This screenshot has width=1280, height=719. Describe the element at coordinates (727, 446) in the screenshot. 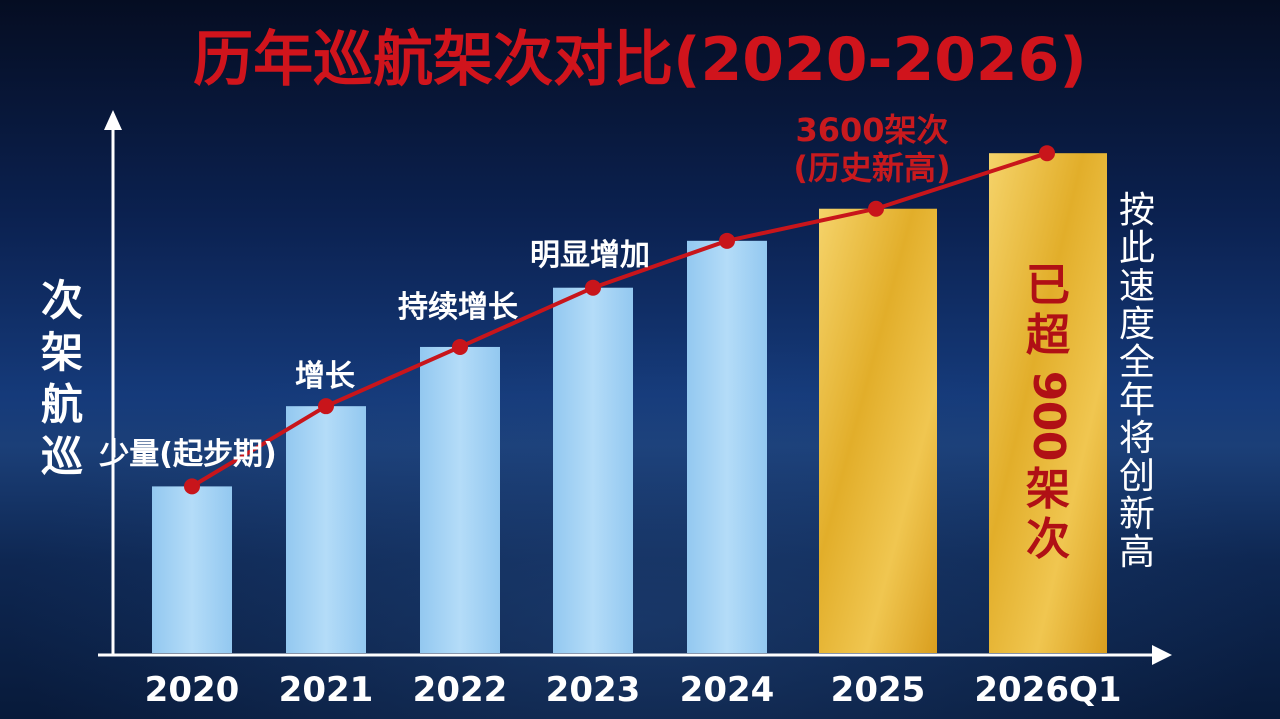

I see `bar-2024` at that location.